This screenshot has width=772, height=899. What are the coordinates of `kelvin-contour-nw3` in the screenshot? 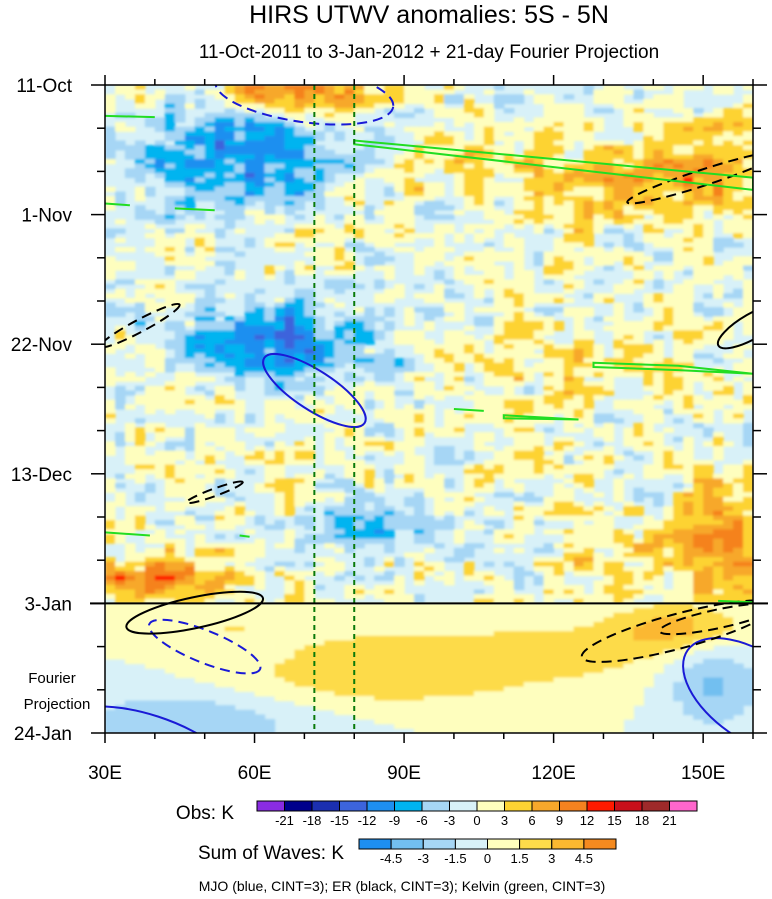 It's located at (194, 209).